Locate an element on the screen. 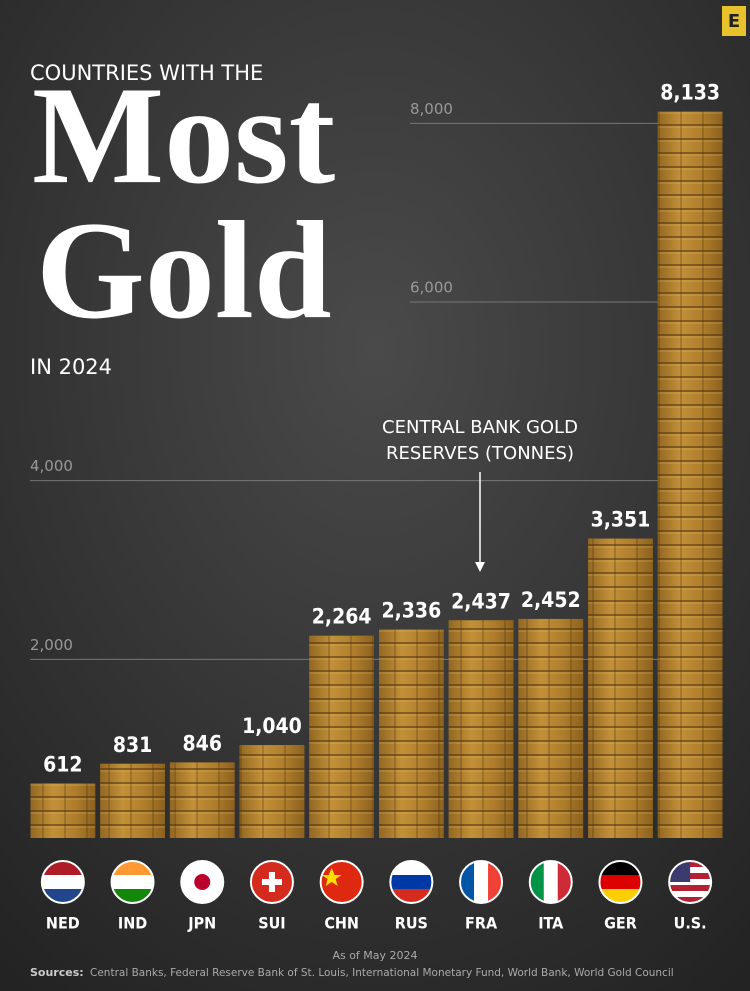 Image resolution: width=750 pixels, height=991 pixels. y-tick-label: 2,000 is located at coordinates (51, 645).